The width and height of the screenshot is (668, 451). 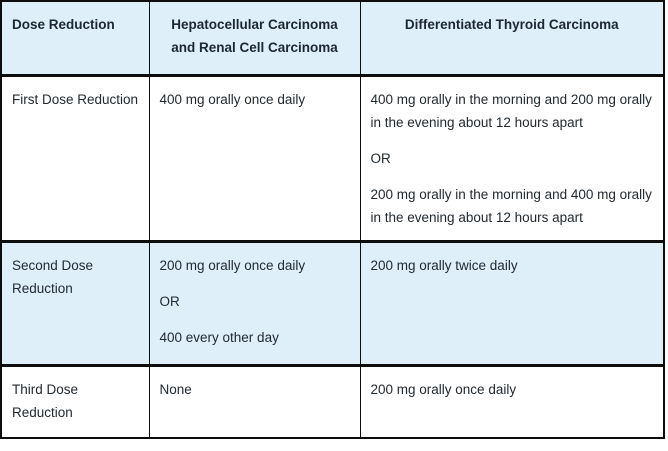 I want to click on cell-hcc-rcc: None, so click(x=254, y=401).